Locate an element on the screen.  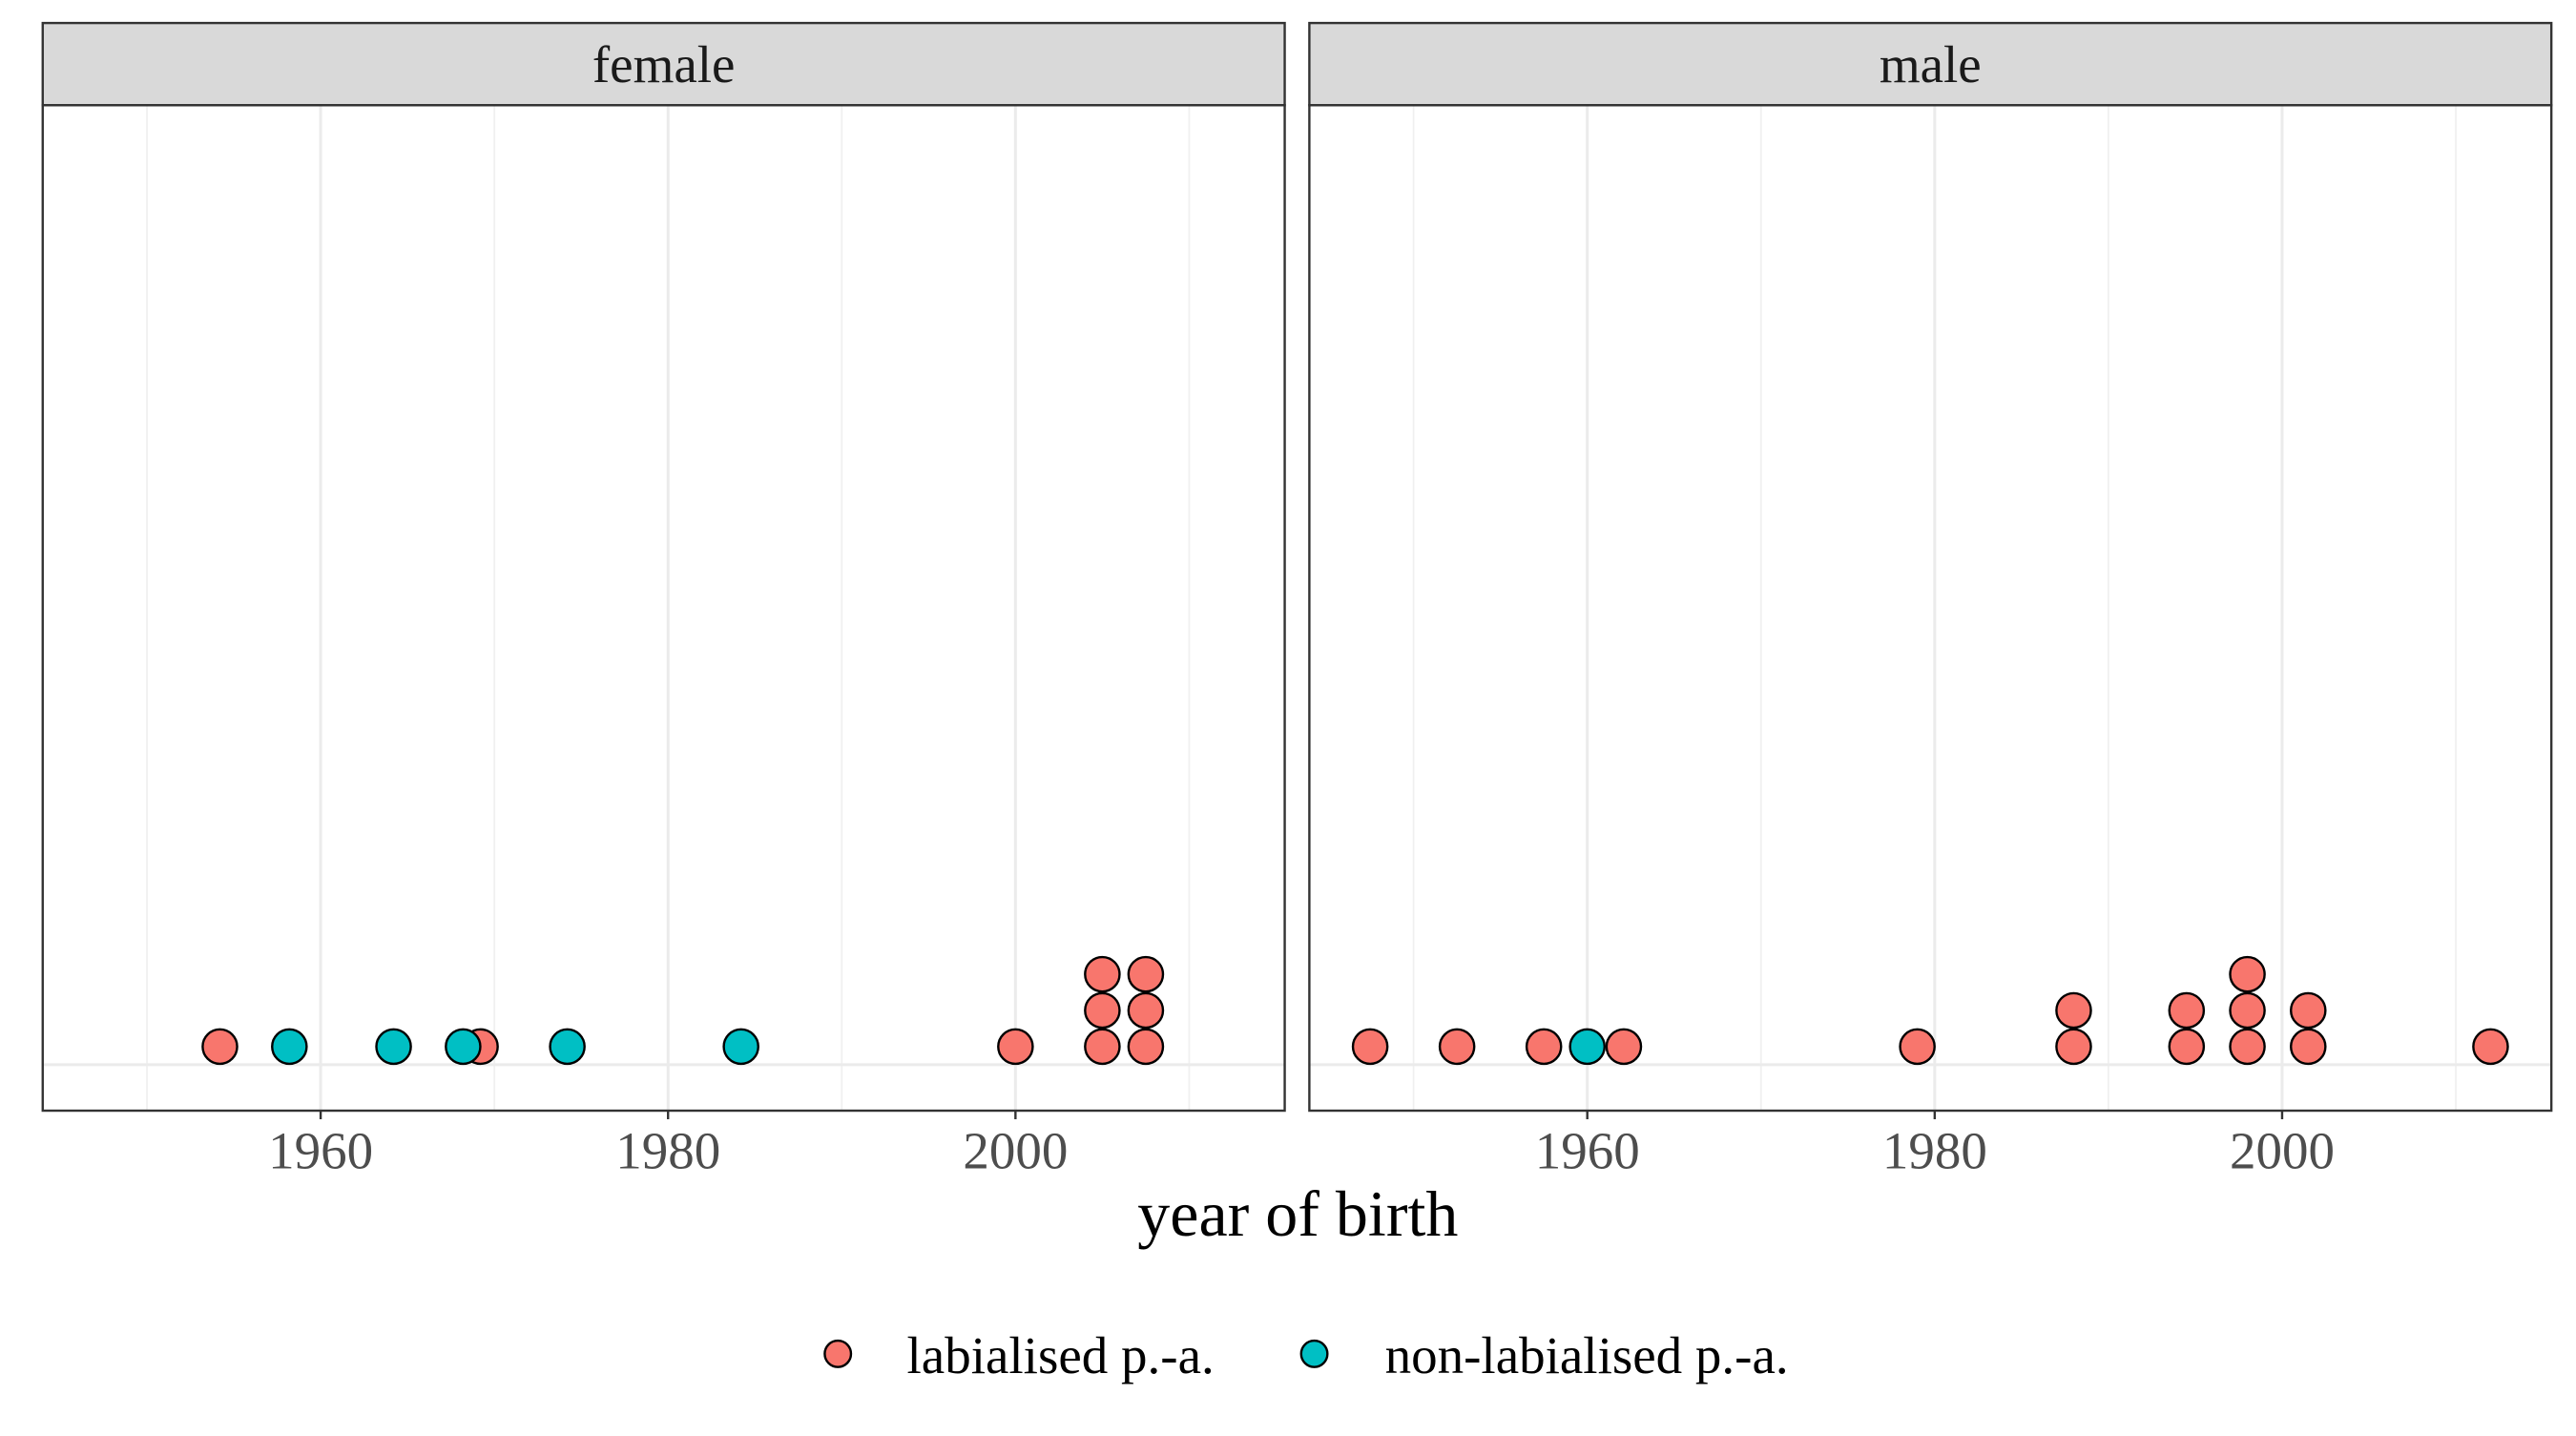
facet-title: male is located at coordinates (1931, 64).